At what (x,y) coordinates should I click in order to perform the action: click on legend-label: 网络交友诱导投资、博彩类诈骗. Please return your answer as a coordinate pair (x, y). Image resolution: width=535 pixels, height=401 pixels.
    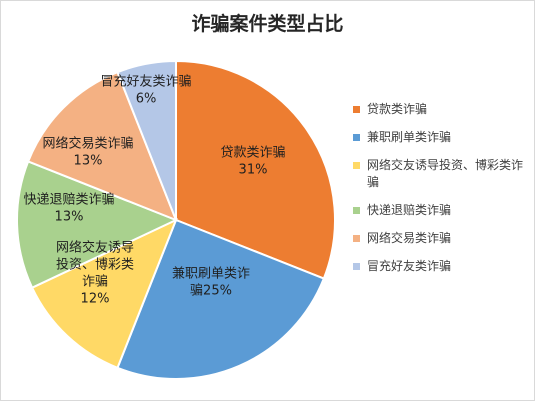
    Looking at the image, I should click on (445, 173).